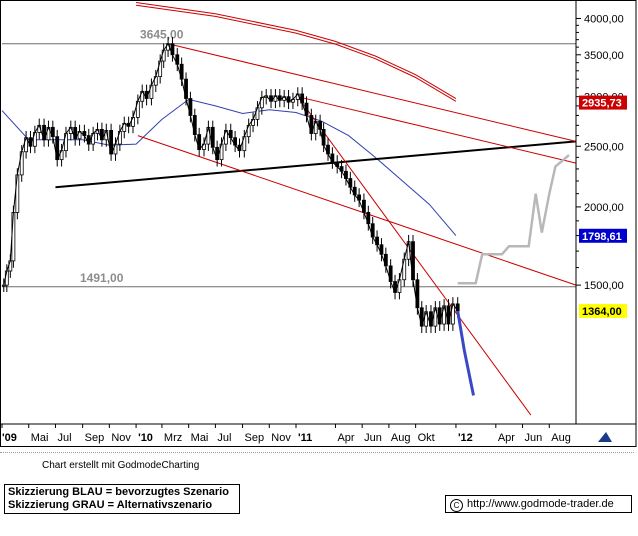  What do you see at coordinates (534, 438) in the screenshot?
I see `x-tick-label-18: Jun` at bounding box center [534, 438].